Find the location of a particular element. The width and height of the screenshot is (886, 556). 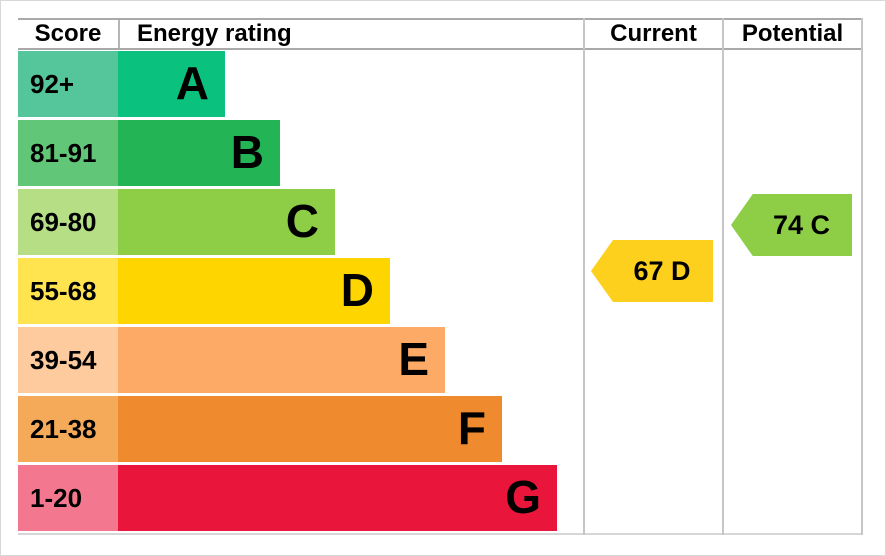

band-letter: G is located at coordinates (523, 497).